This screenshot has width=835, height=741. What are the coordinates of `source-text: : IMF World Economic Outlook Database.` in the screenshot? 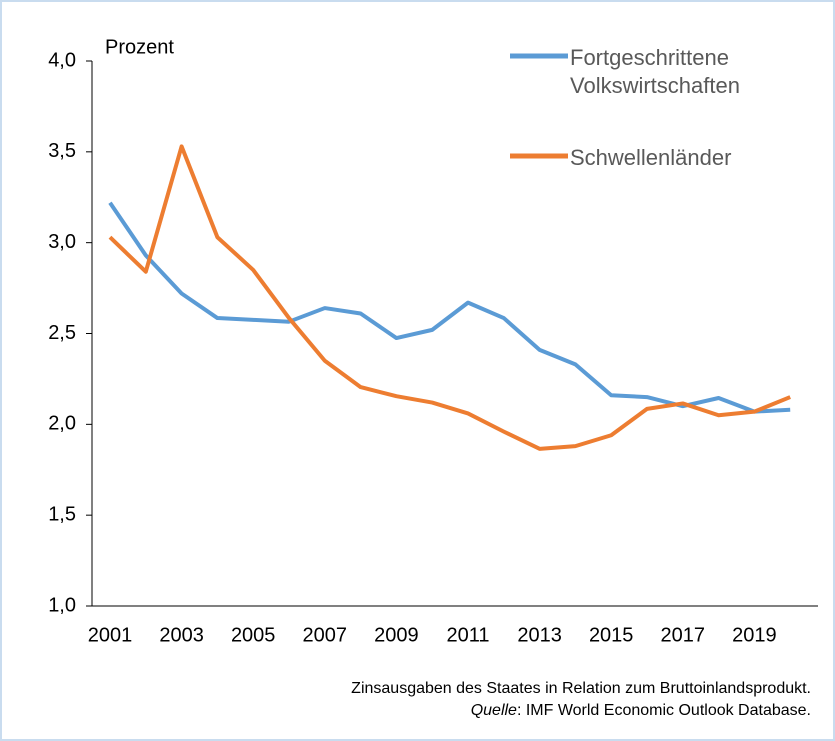 It's located at (663, 710).